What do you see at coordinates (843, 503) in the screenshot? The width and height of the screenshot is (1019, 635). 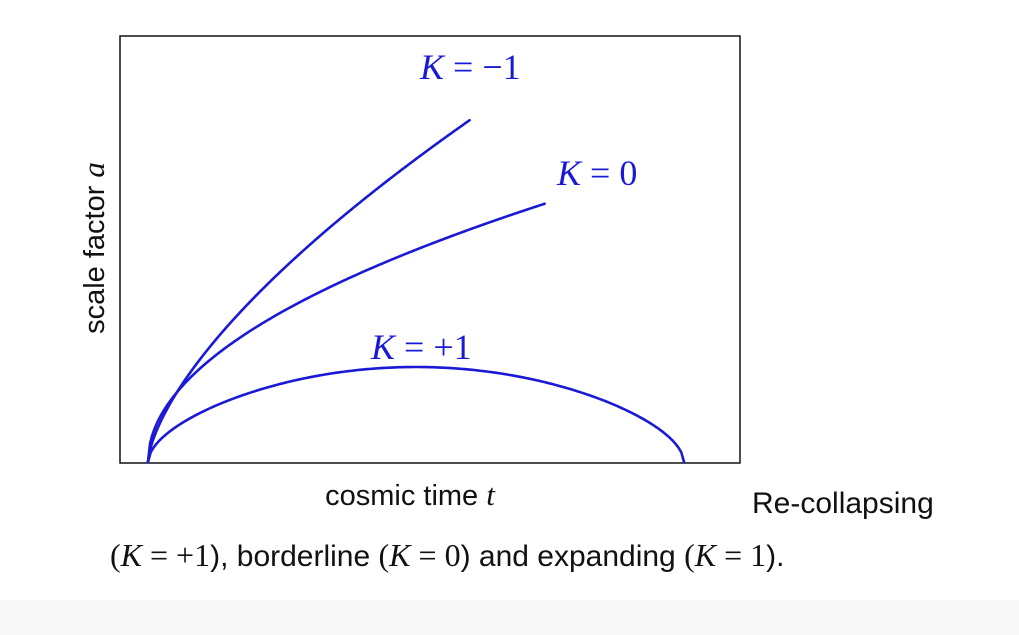 I see `figure-caption-line1: Re-collapsing` at bounding box center [843, 503].